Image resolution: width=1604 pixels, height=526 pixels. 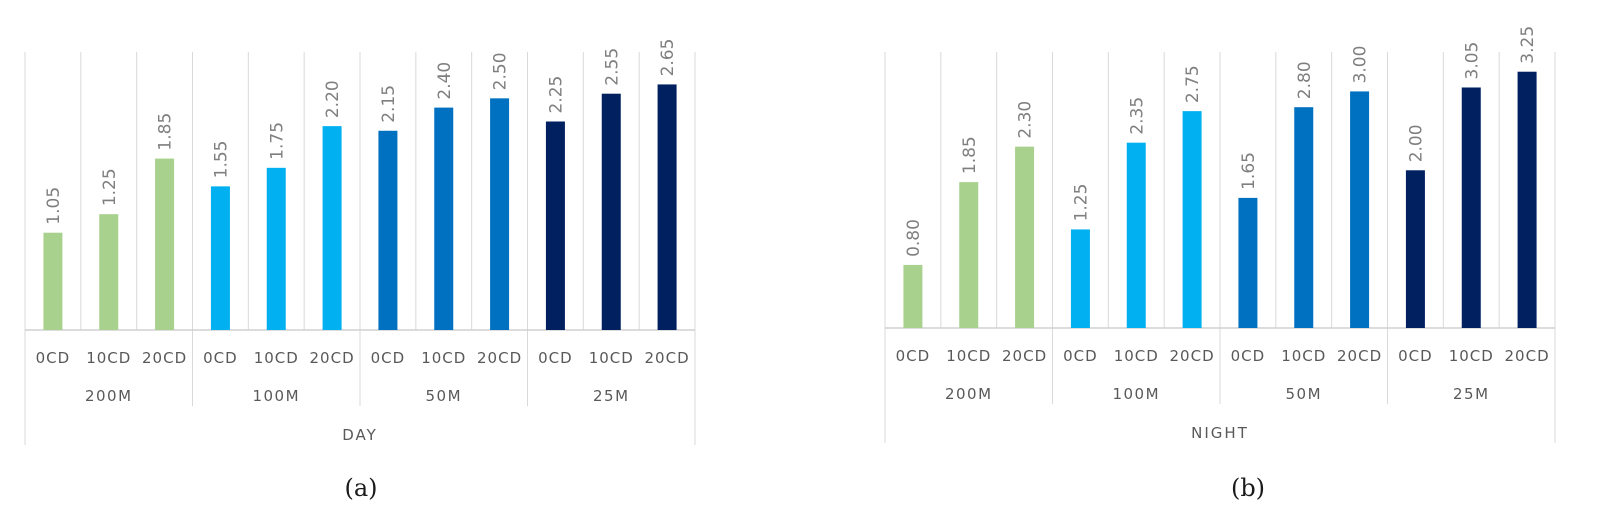 What do you see at coordinates (1249, 171) in the screenshot?
I see `value-label: 1.65` at bounding box center [1249, 171].